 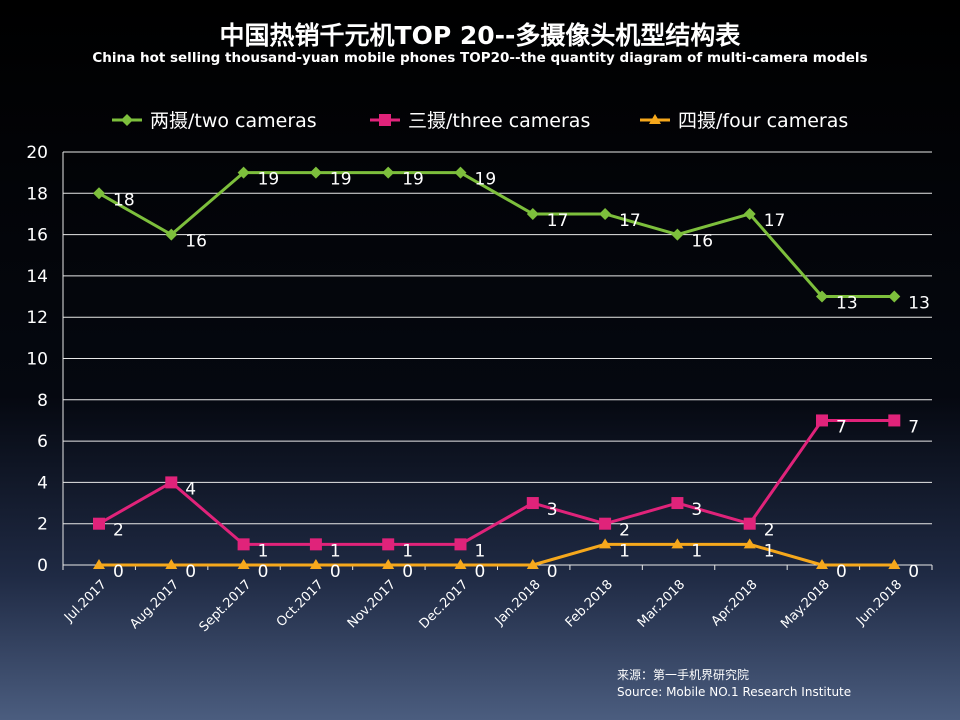 What do you see at coordinates (879, 603) in the screenshot?
I see `x-tick-label: Jun.2018` at bounding box center [879, 603].